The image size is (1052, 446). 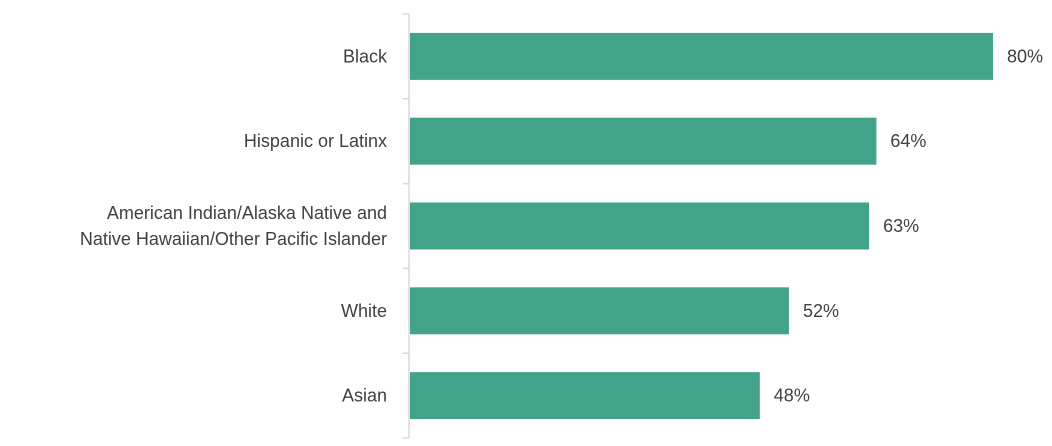 What do you see at coordinates (792, 396) in the screenshot?
I see `value-label: 48%` at bounding box center [792, 396].